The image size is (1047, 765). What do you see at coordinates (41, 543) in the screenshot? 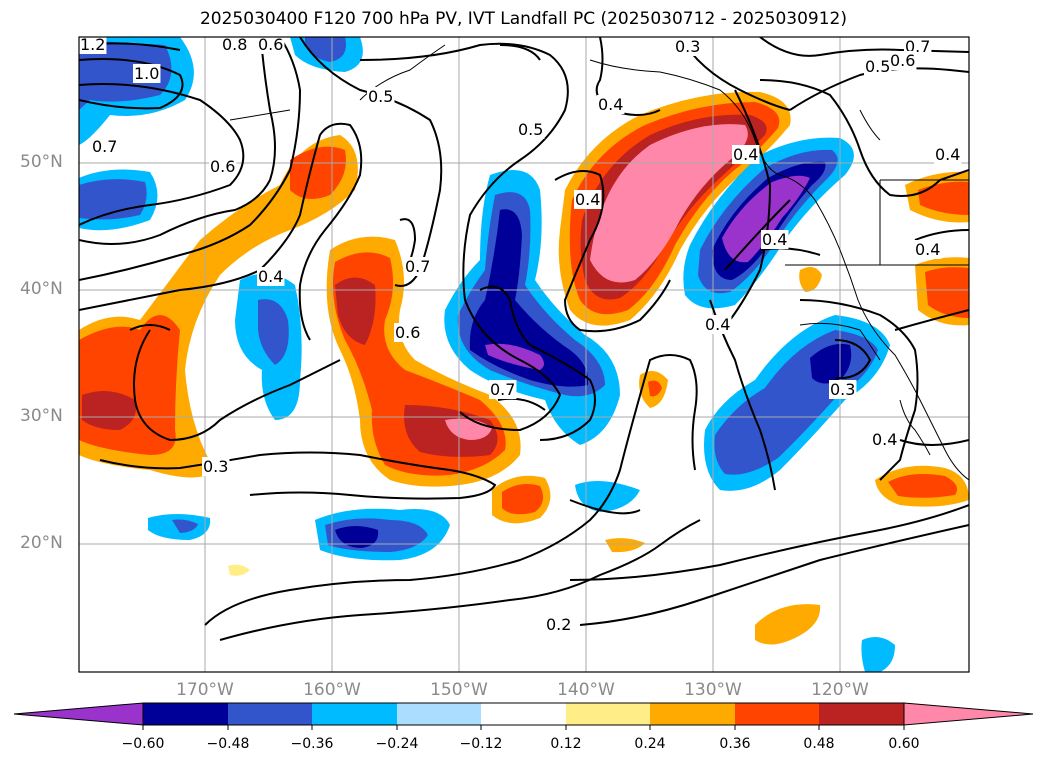
I see `lat-label-20n: 20°N` at bounding box center [41, 543].